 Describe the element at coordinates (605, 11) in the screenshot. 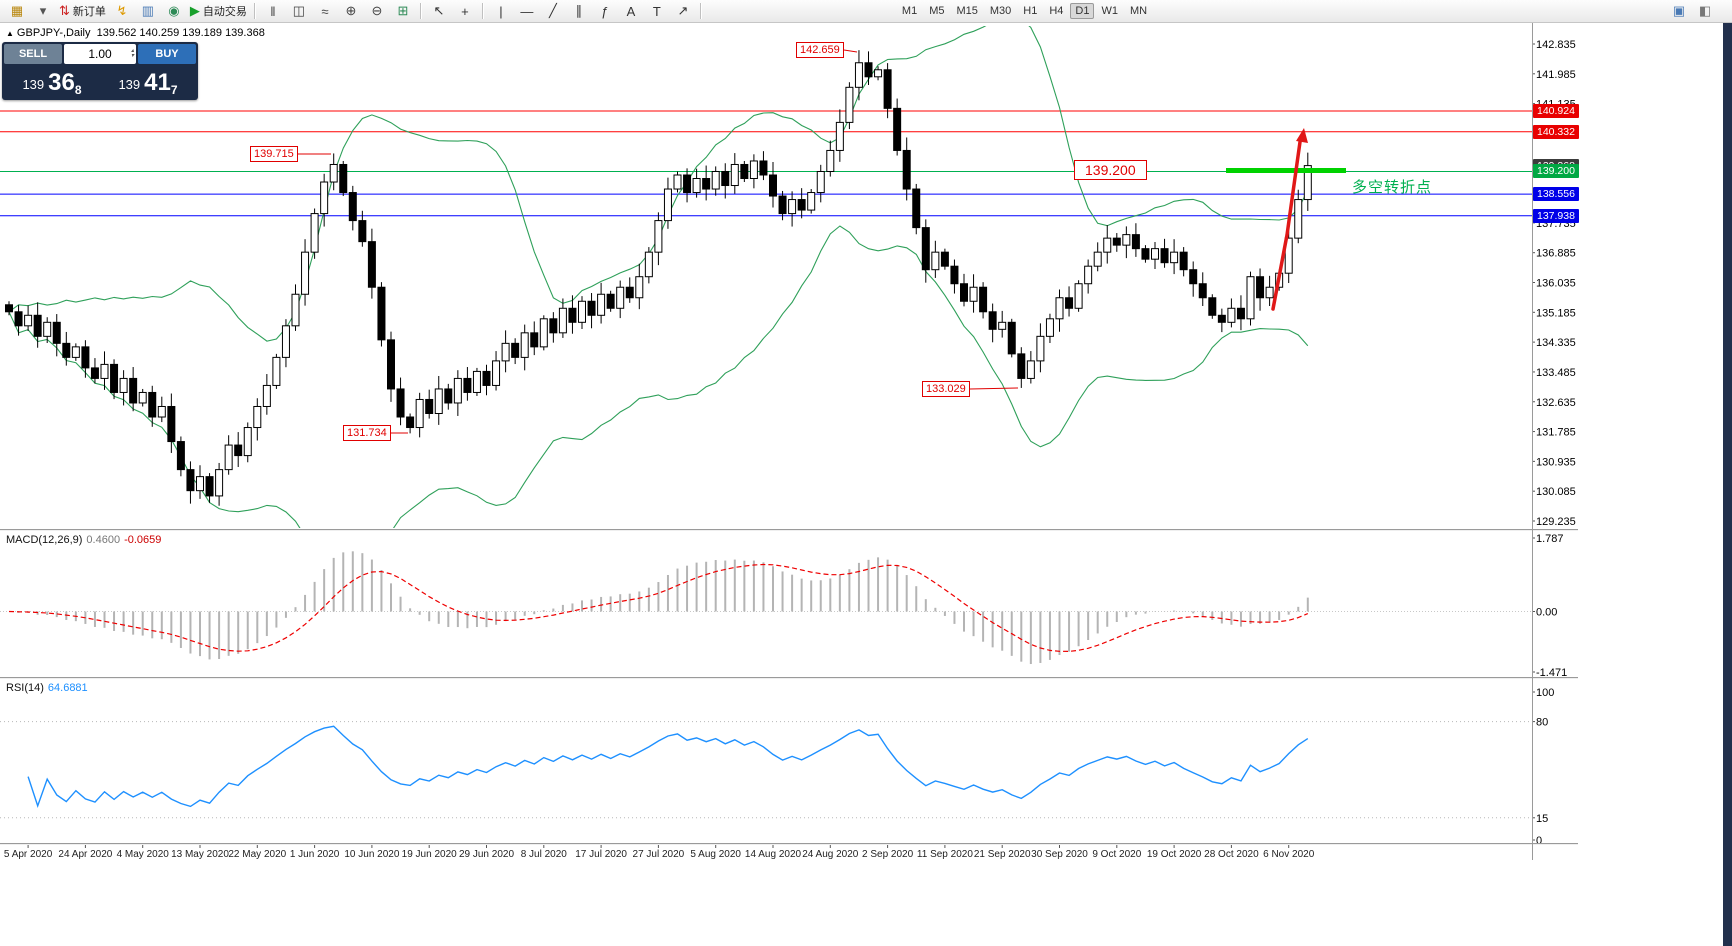

I see `fibonacci-icon: ƒ` at that location.